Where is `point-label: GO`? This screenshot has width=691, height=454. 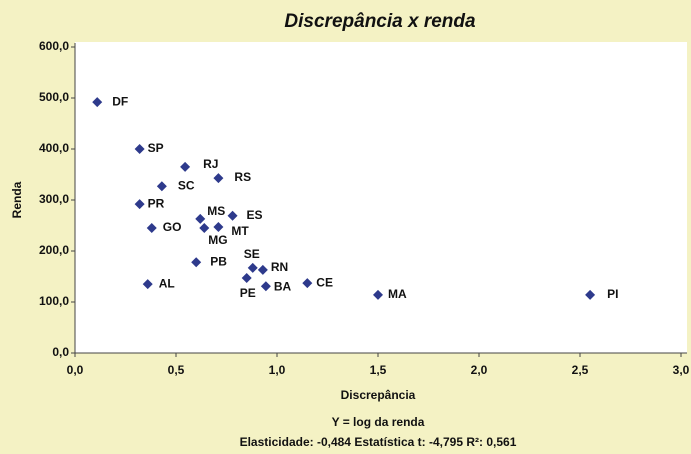
point-label: GO is located at coordinates (172, 227).